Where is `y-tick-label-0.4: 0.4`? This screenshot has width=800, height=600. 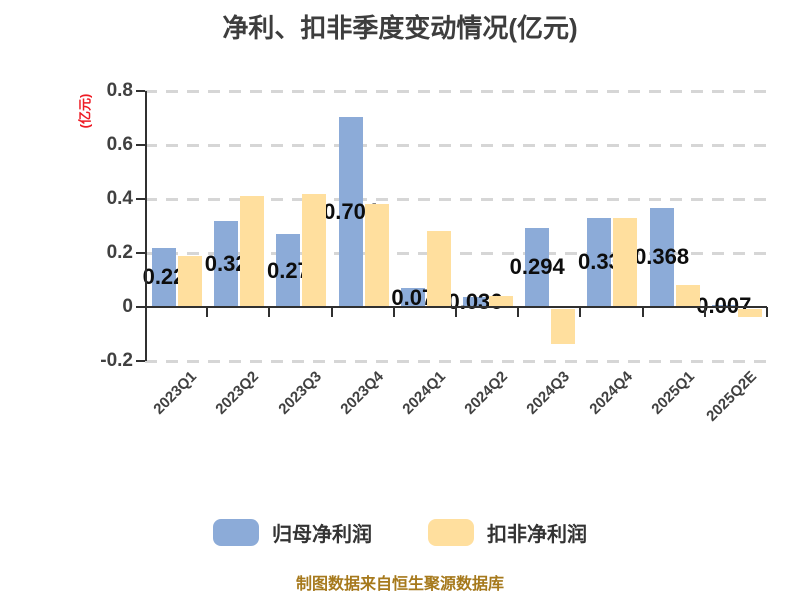 y-tick-label-0.4: 0.4 is located at coordinates (119, 198).